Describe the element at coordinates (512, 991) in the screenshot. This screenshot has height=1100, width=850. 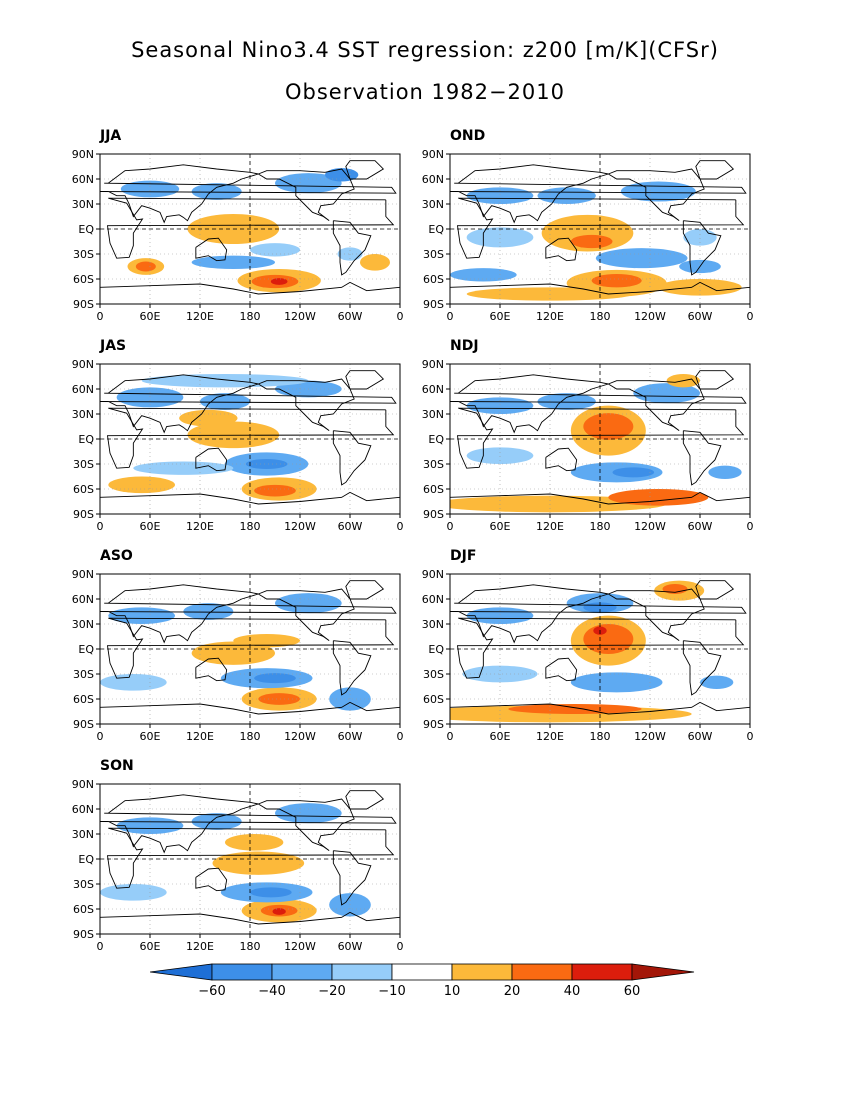
I see `colorbar-label: 20` at that location.